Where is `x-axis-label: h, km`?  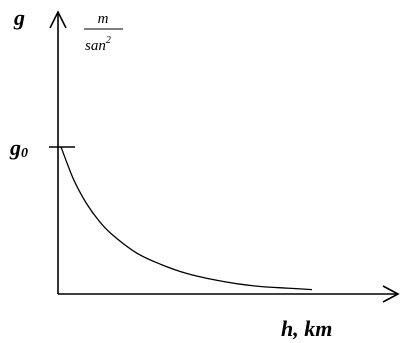
x-axis-label: h, km is located at coordinates (306, 328).